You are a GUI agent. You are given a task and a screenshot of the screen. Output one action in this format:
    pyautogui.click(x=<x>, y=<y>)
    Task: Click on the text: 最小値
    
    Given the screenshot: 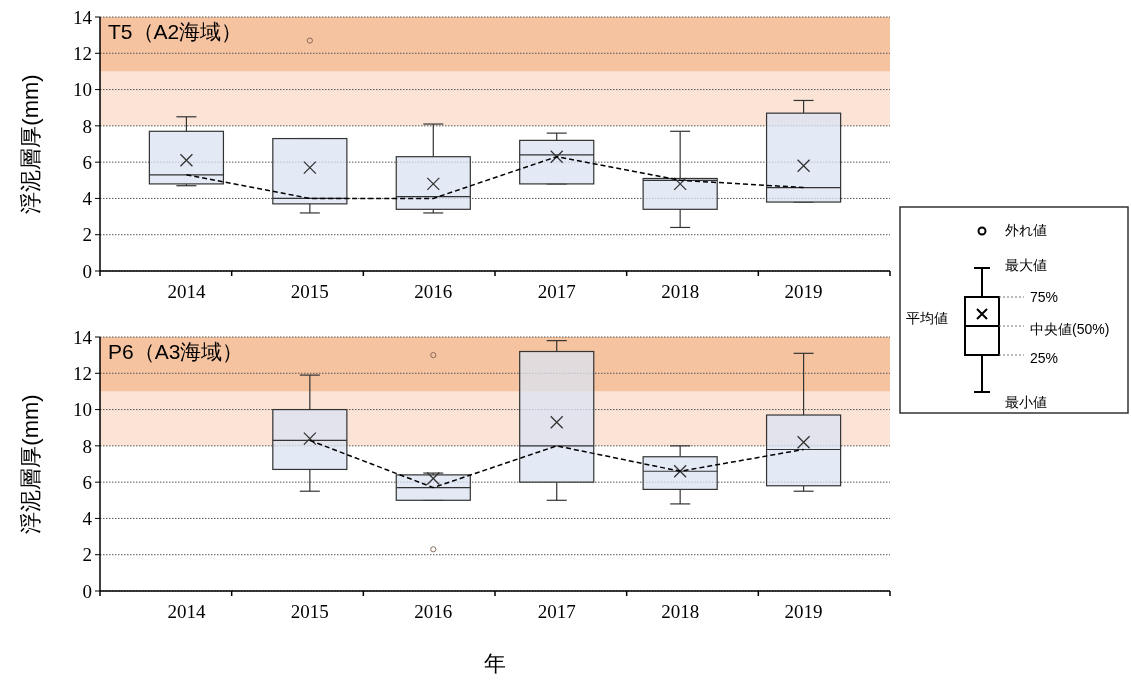 What is the action you would take?
    pyautogui.click(x=1026, y=402)
    